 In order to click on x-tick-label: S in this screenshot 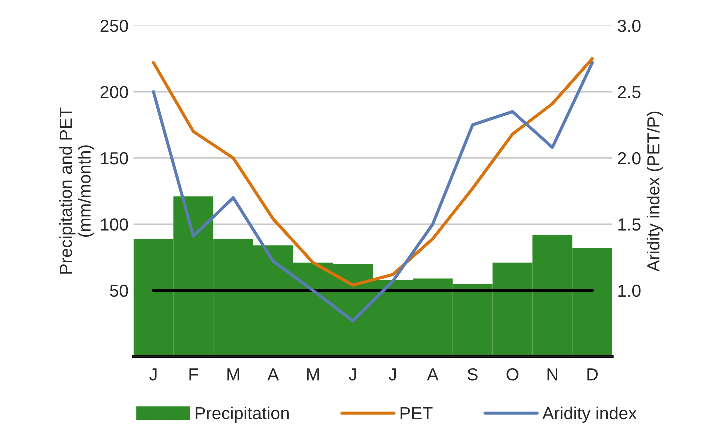, I will do `click(473, 374)`.